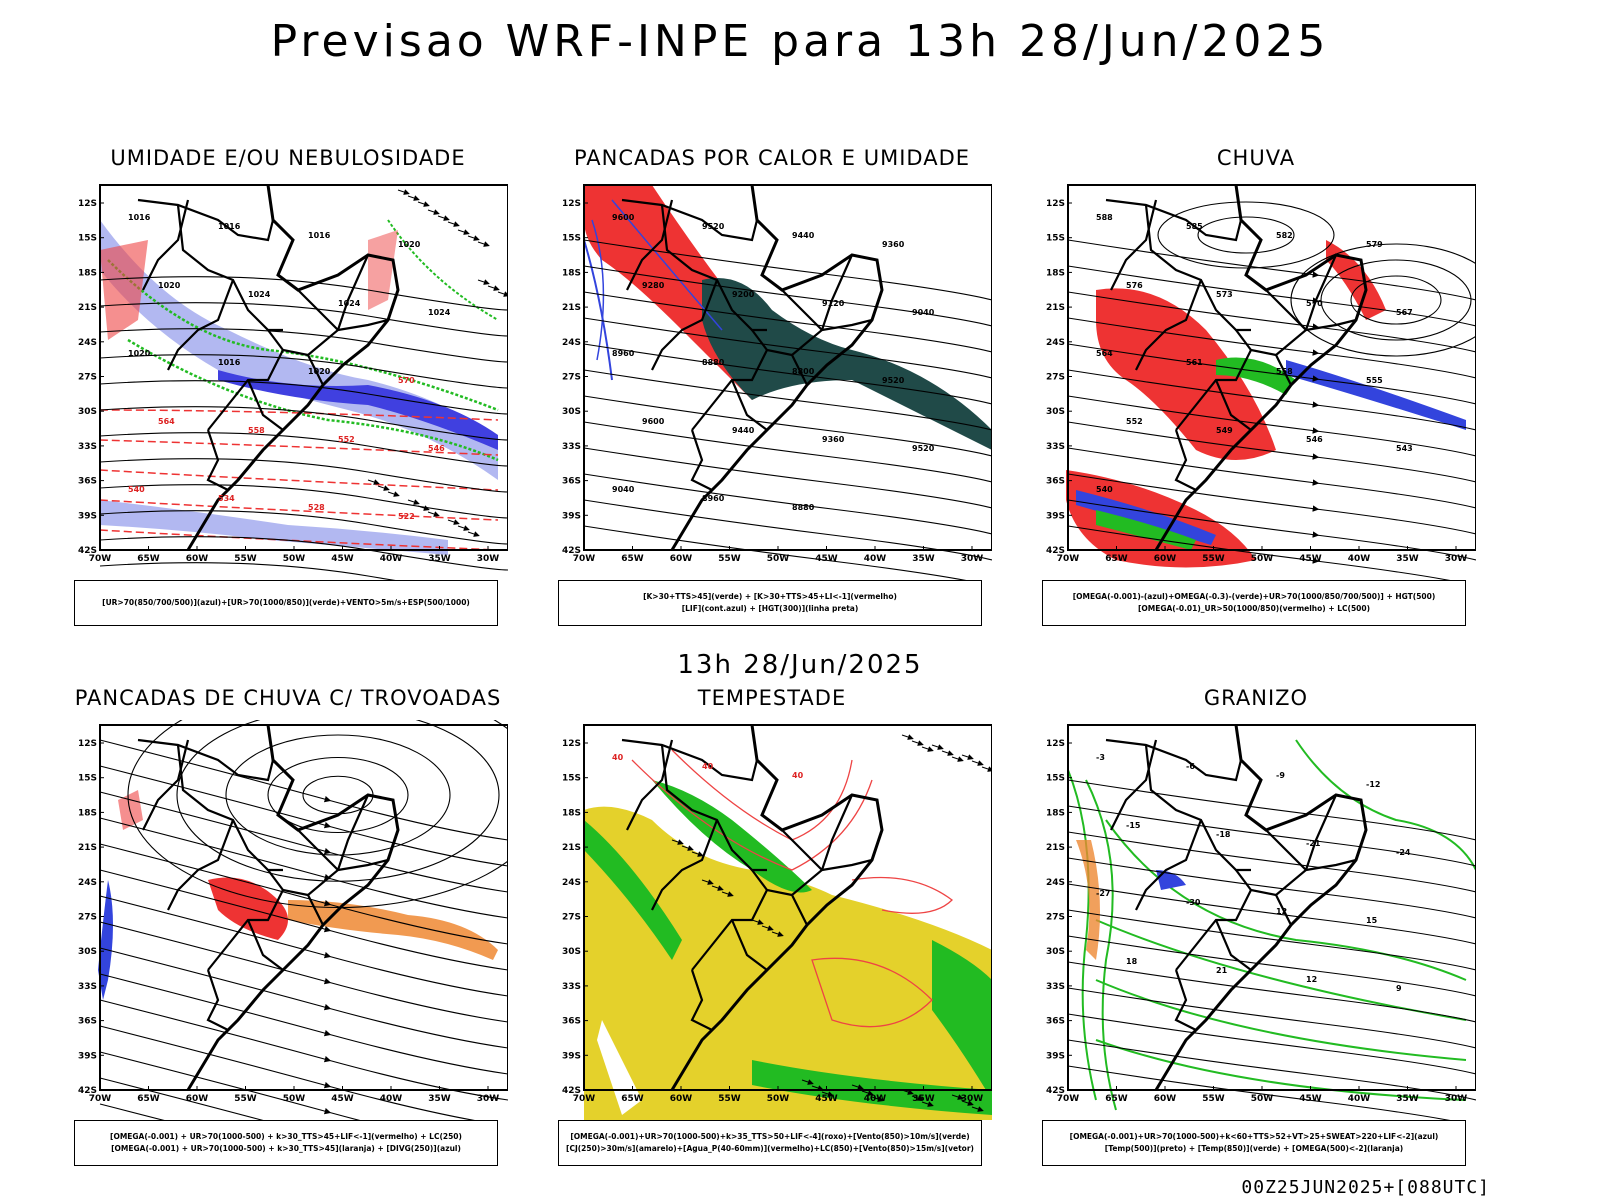  What do you see at coordinates (1193, 902) in the screenshot?
I see `contour-label: -30` at bounding box center [1193, 902].